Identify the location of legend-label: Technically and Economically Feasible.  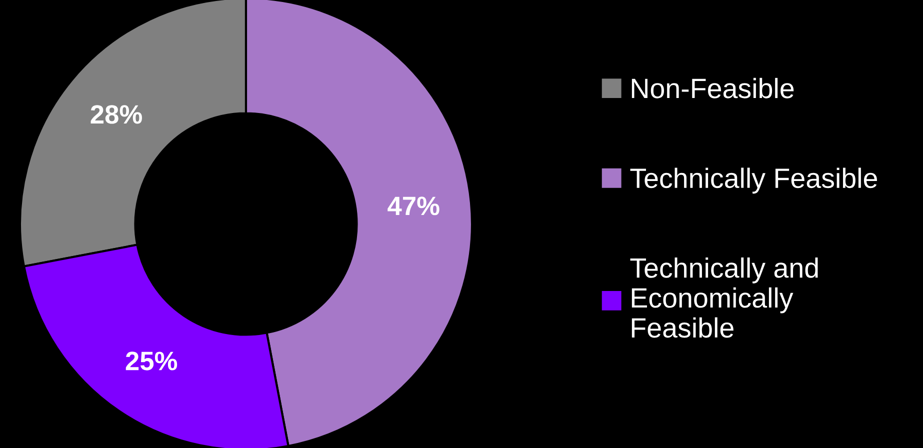
(724, 297).